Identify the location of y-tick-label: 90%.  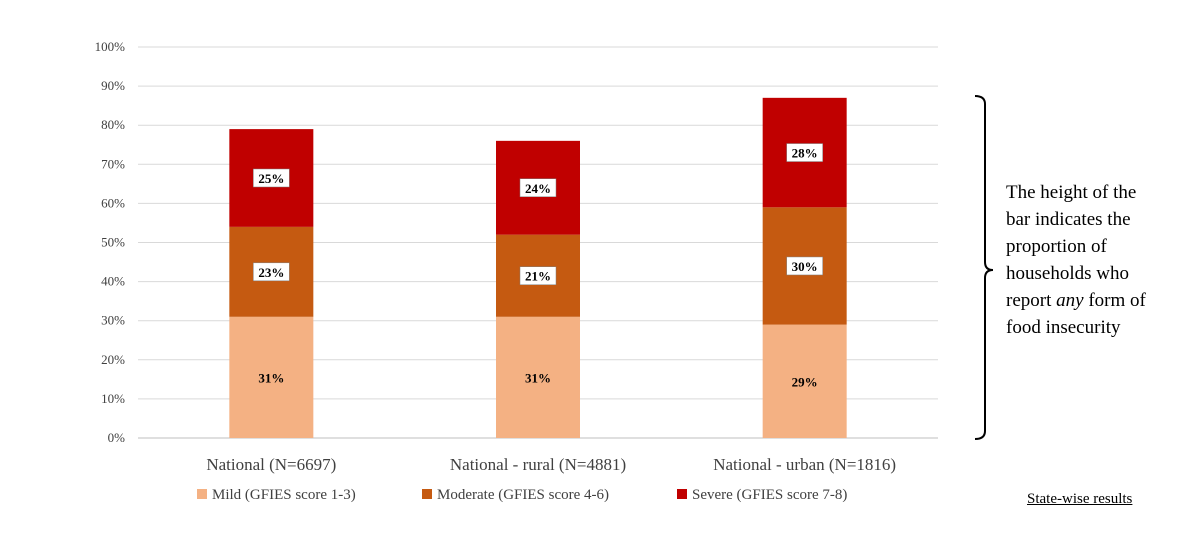
(113, 85).